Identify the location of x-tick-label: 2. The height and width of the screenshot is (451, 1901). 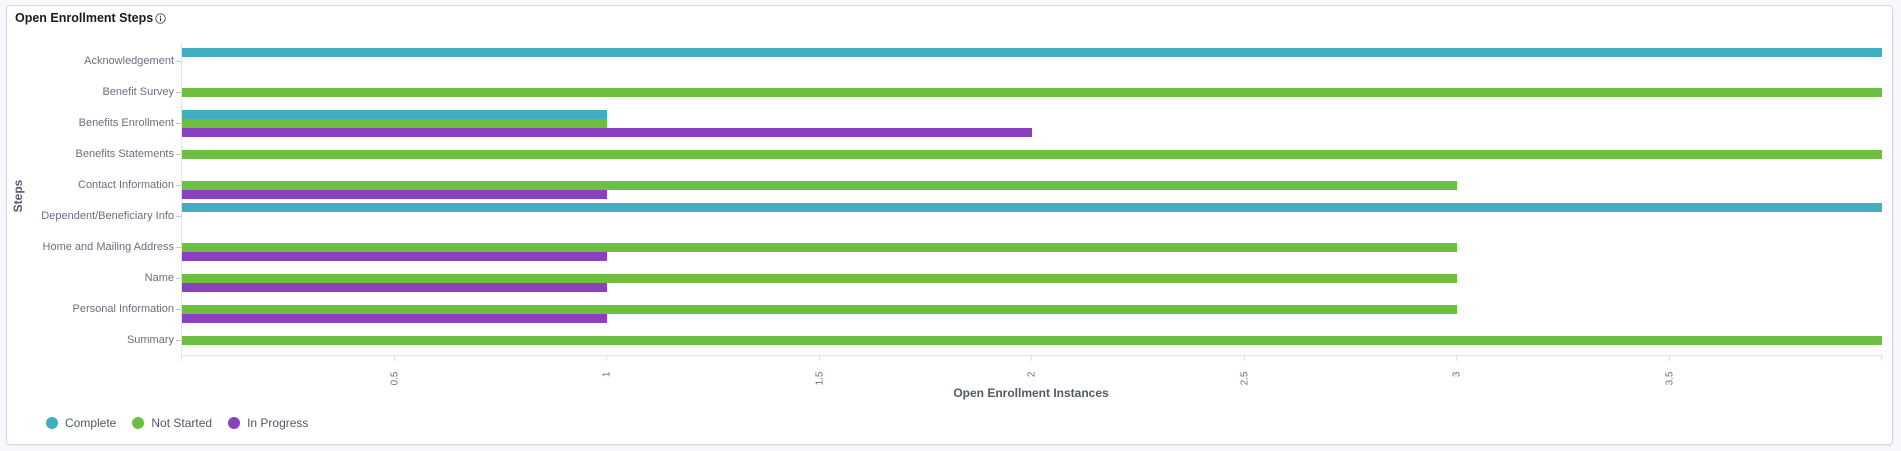
(1032, 374).